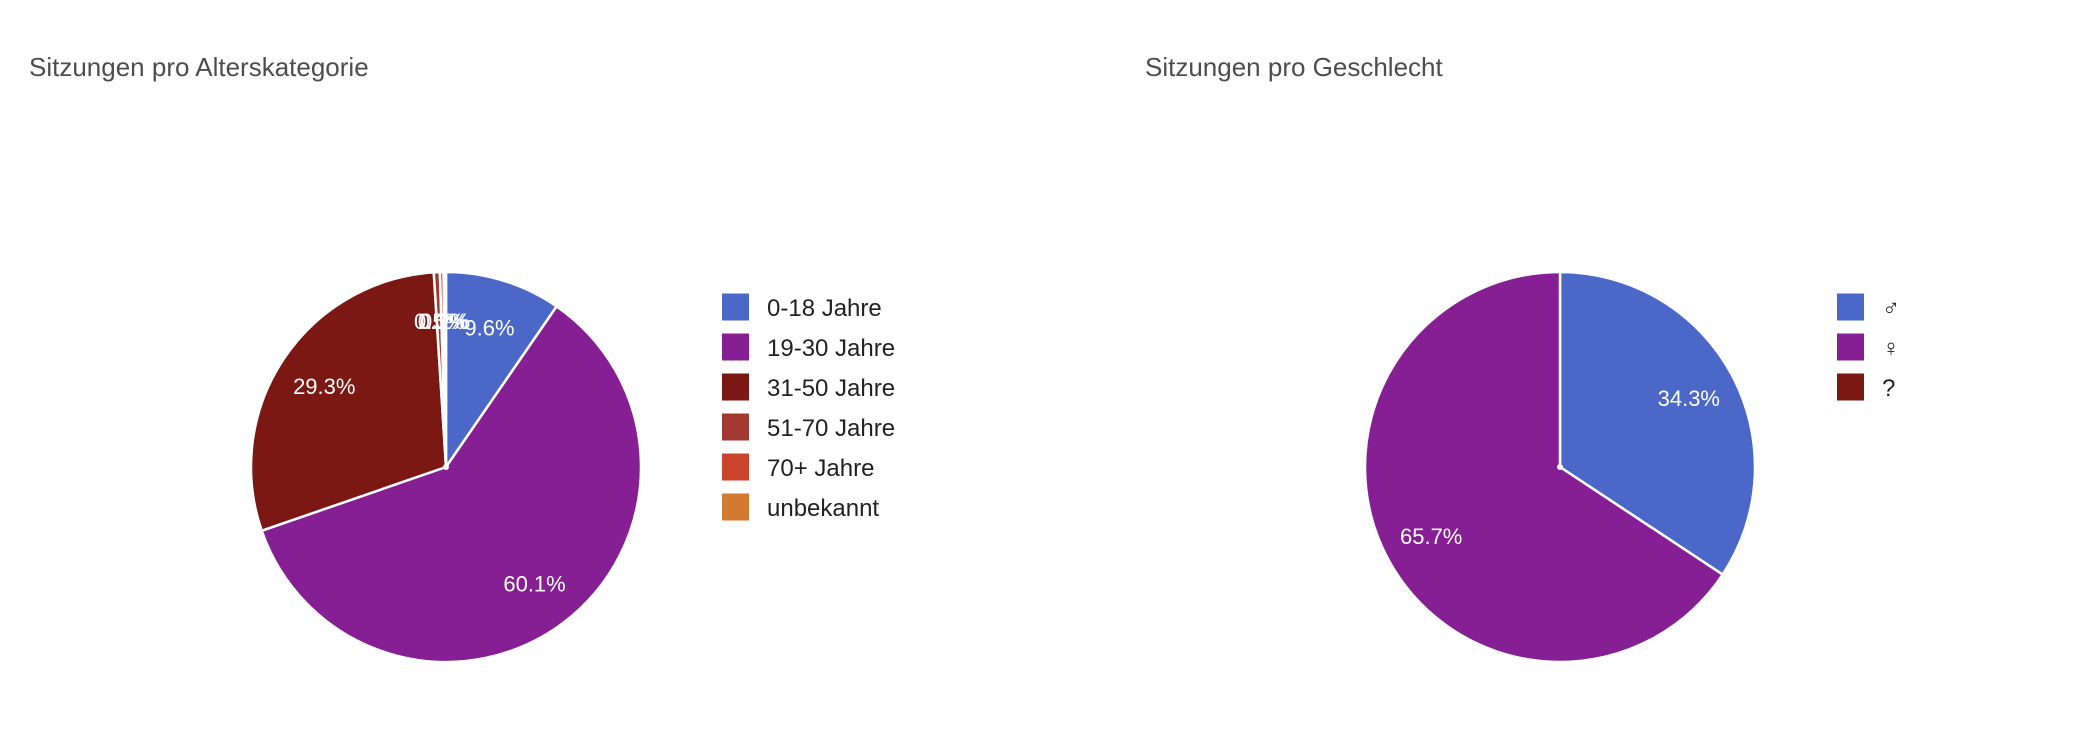 This screenshot has width=2076, height=742. I want to click on legend-item-19-30-jahre: 19-30 Jahre, so click(808, 348).